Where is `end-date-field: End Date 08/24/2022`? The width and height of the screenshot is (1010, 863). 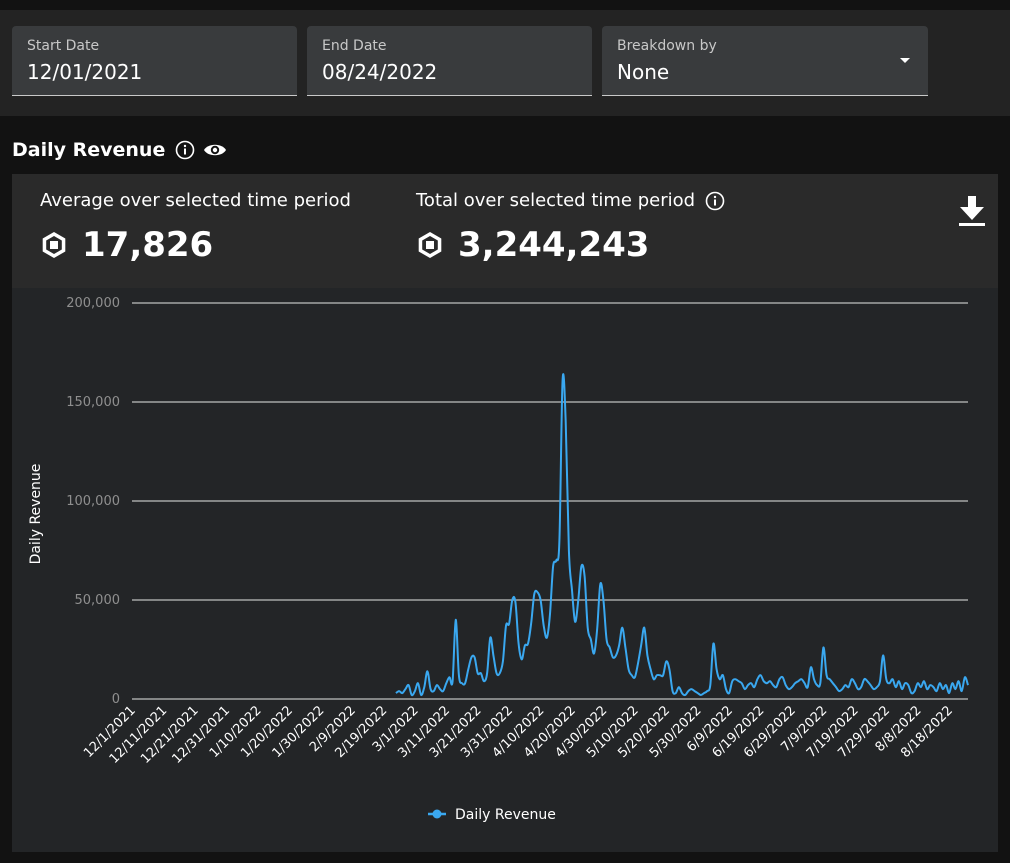
end-date-field: End Date 08/24/2022 is located at coordinates (449, 61).